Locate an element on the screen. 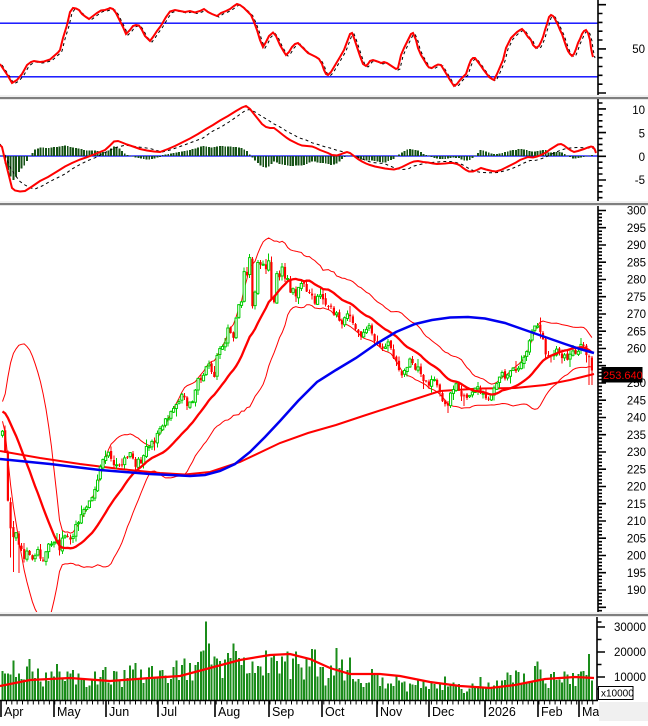 The width and height of the screenshot is (648, 726). svg-text: 230 is located at coordinates (636, 453).